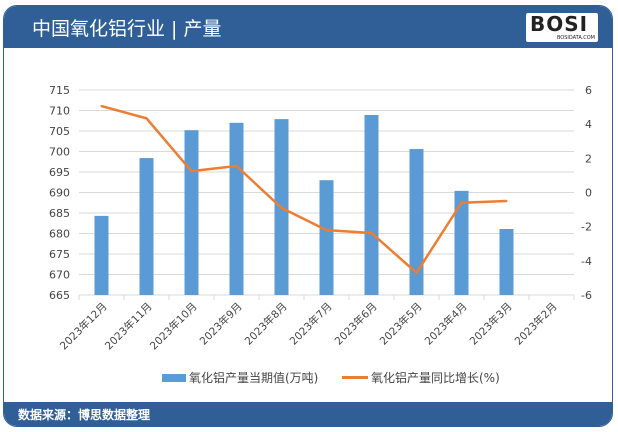  Describe the element at coordinates (221, 324) in the screenshot. I see `x-tick-label: 2023年9月` at that location.